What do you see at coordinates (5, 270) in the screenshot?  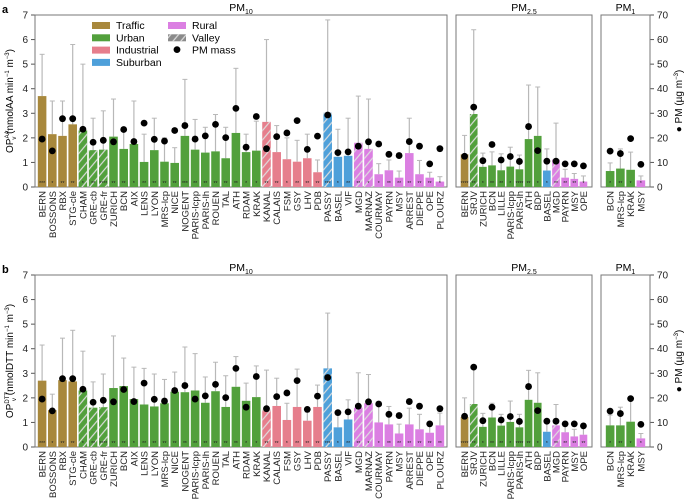 I see `panel-label: b` at bounding box center [5, 270].